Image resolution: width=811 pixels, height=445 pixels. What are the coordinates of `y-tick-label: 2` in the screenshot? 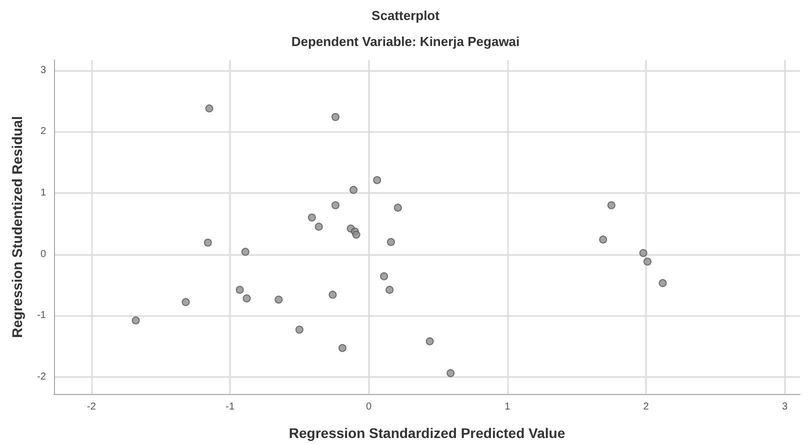 It's located at (43, 132).